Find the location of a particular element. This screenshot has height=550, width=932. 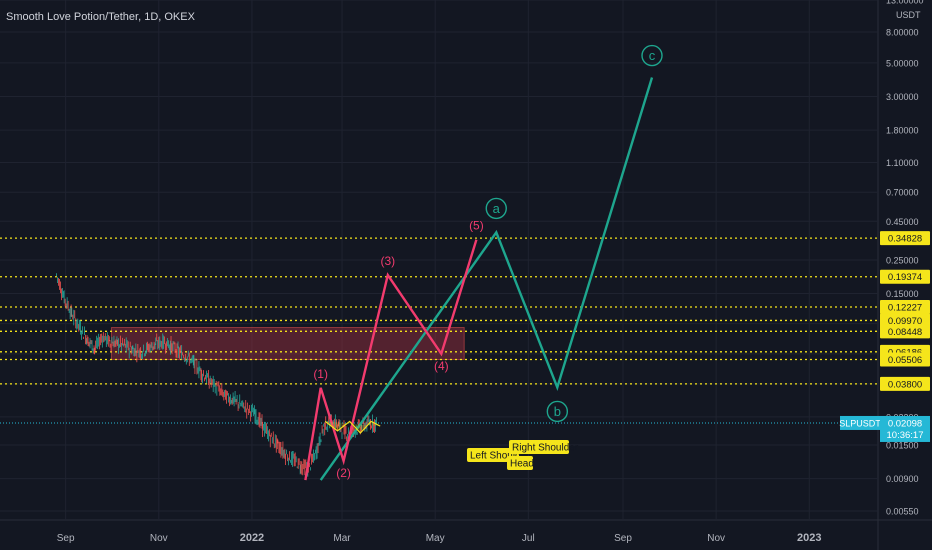

chart-title: Smooth Love Potion/Tether, 1D, OKEX is located at coordinates (101, 17).